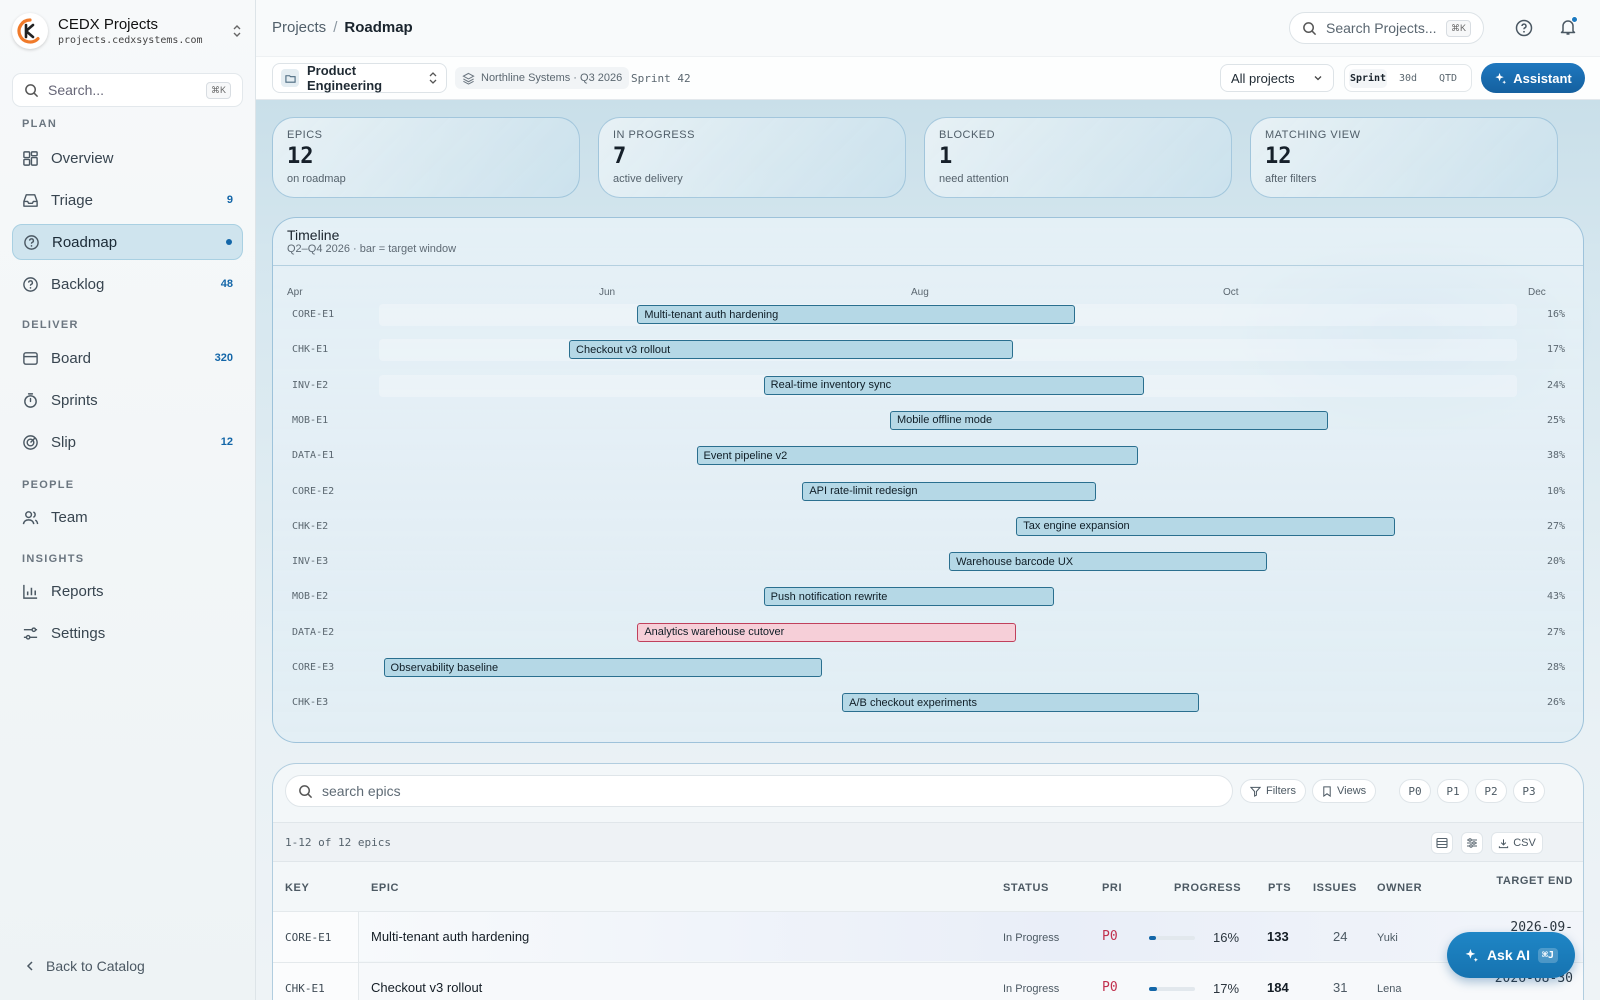 This screenshot has height=1000, width=1600. I want to click on time-range-toggle: Sprint 30d QTD, so click(1408, 78).